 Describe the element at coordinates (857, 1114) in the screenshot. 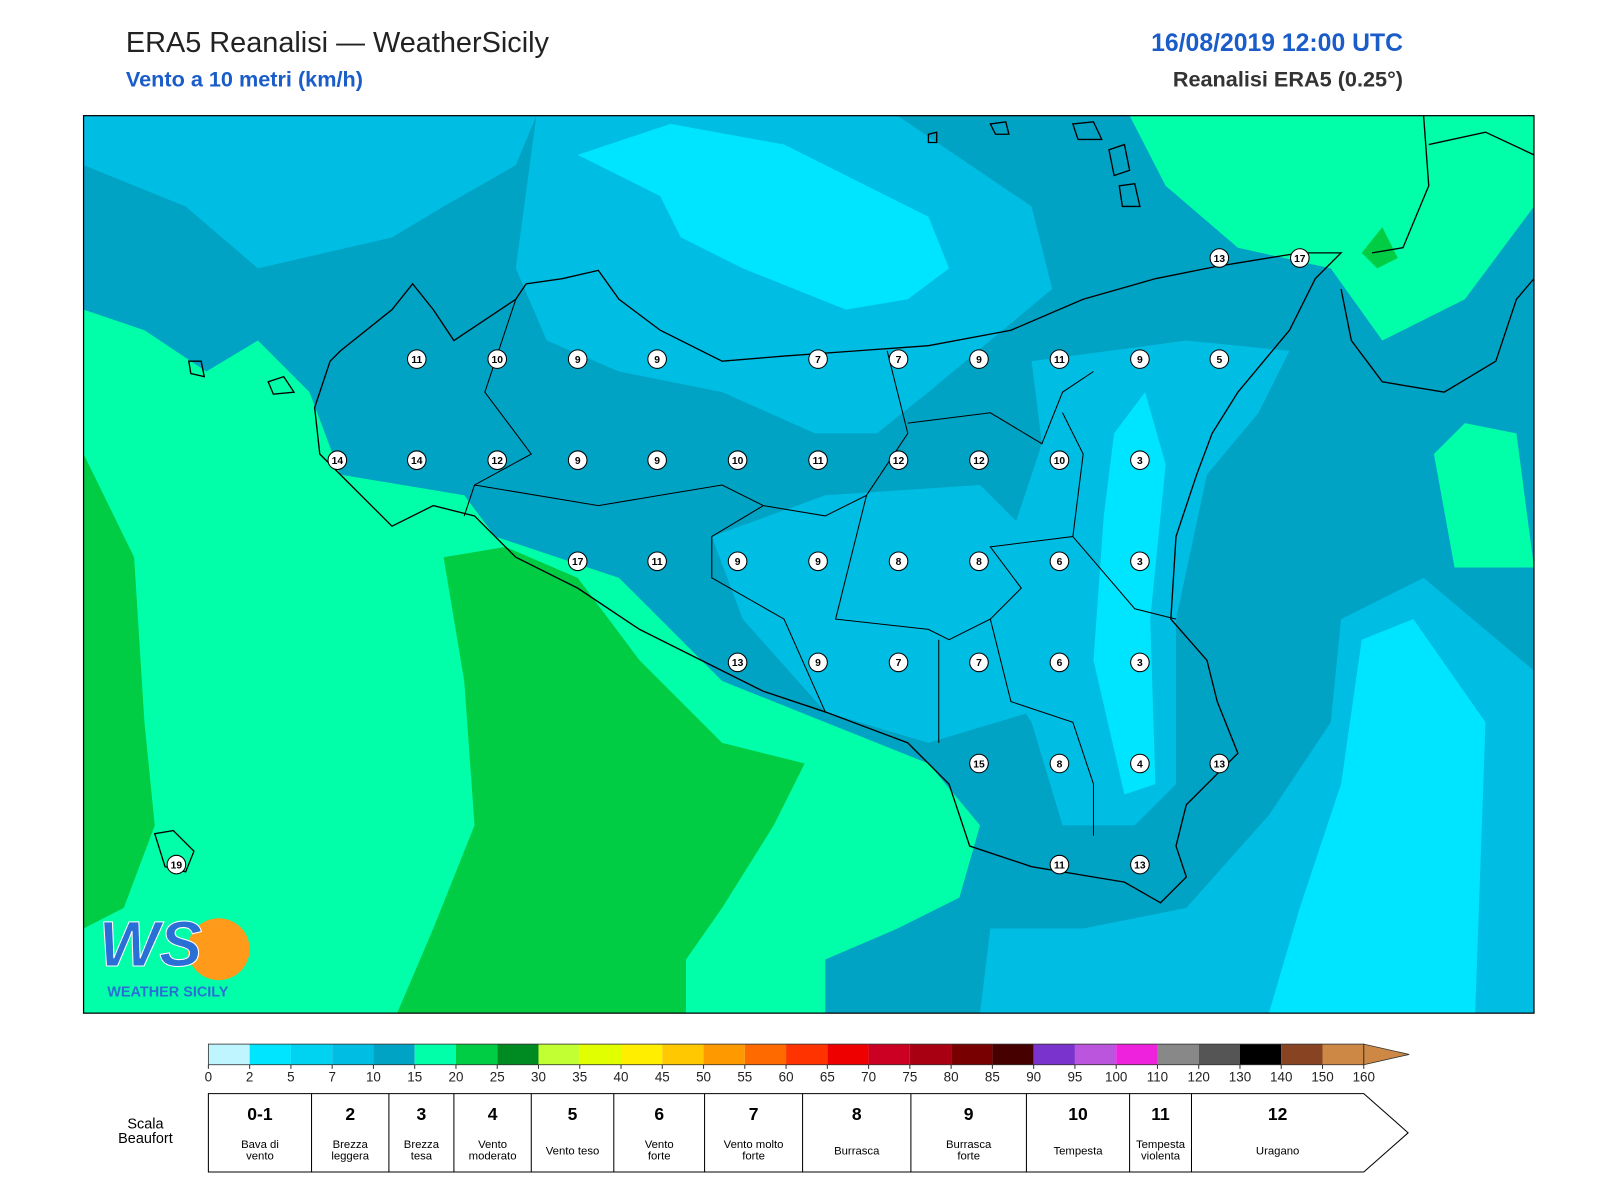

I see `beaufort-force: 8` at that location.